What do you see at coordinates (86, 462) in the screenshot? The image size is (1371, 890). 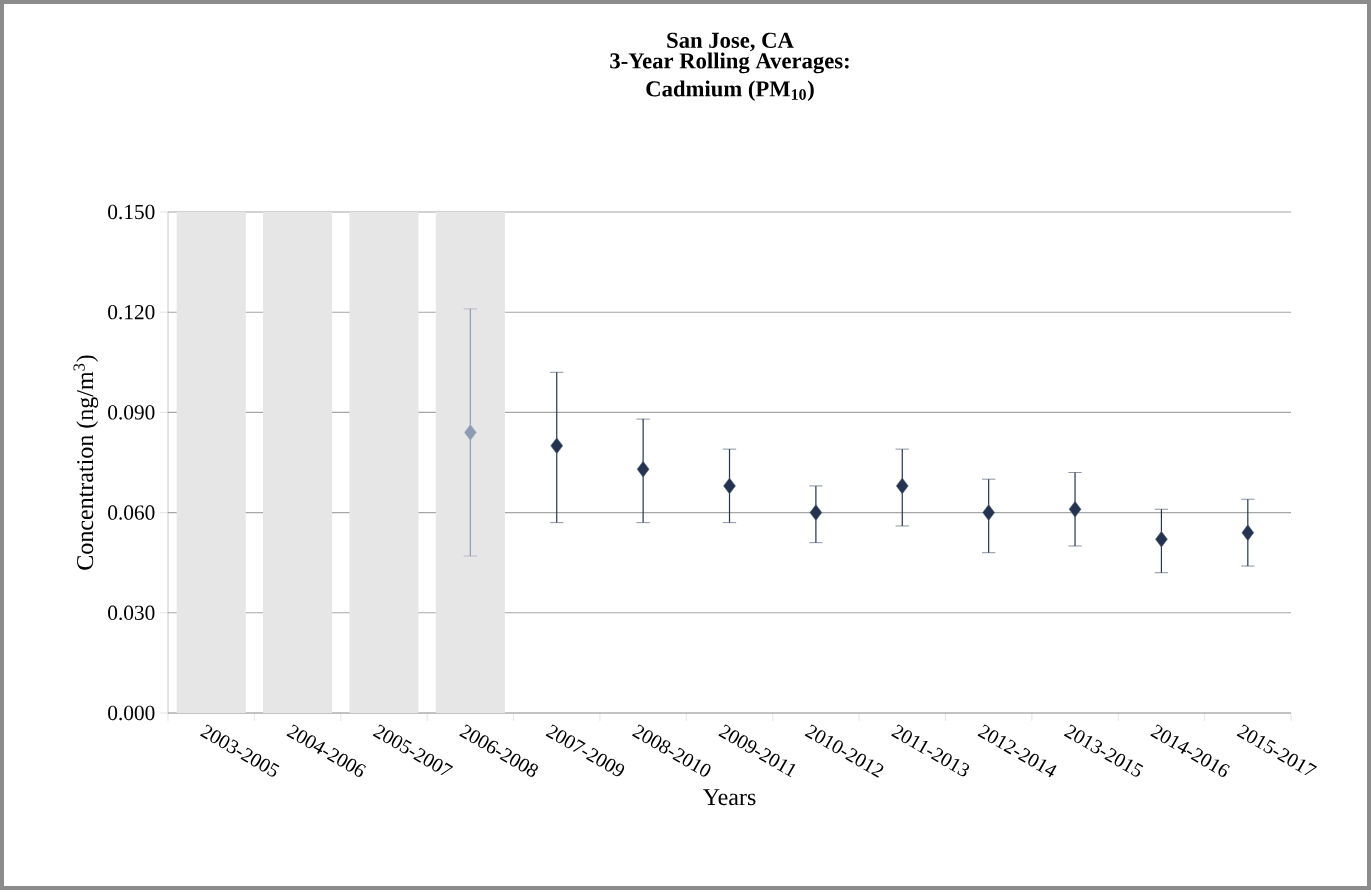 I see `y-axis-title: Concentration (ng/m$^{3}$)` at bounding box center [86, 462].